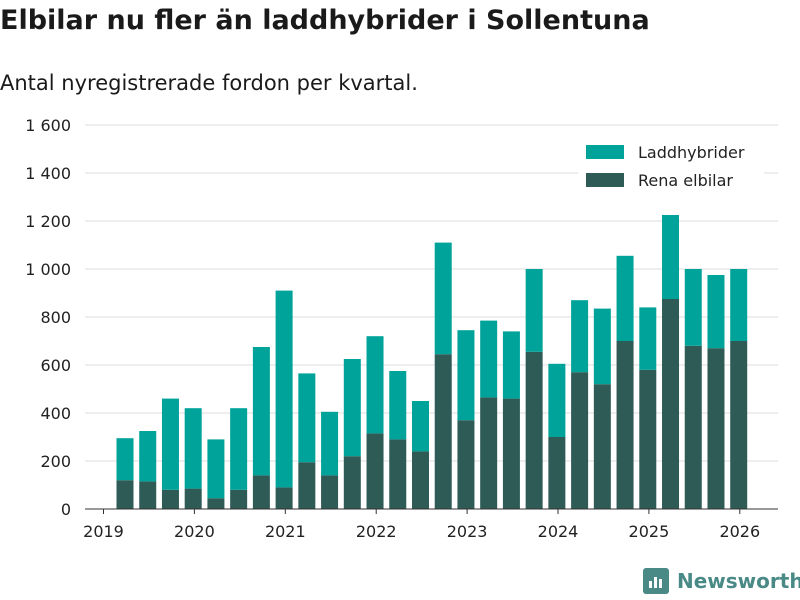  What do you see at coordinates (649, 531) in the screenshot?
I see `x-tick-label: 2025` at bounding box center [649, 531].